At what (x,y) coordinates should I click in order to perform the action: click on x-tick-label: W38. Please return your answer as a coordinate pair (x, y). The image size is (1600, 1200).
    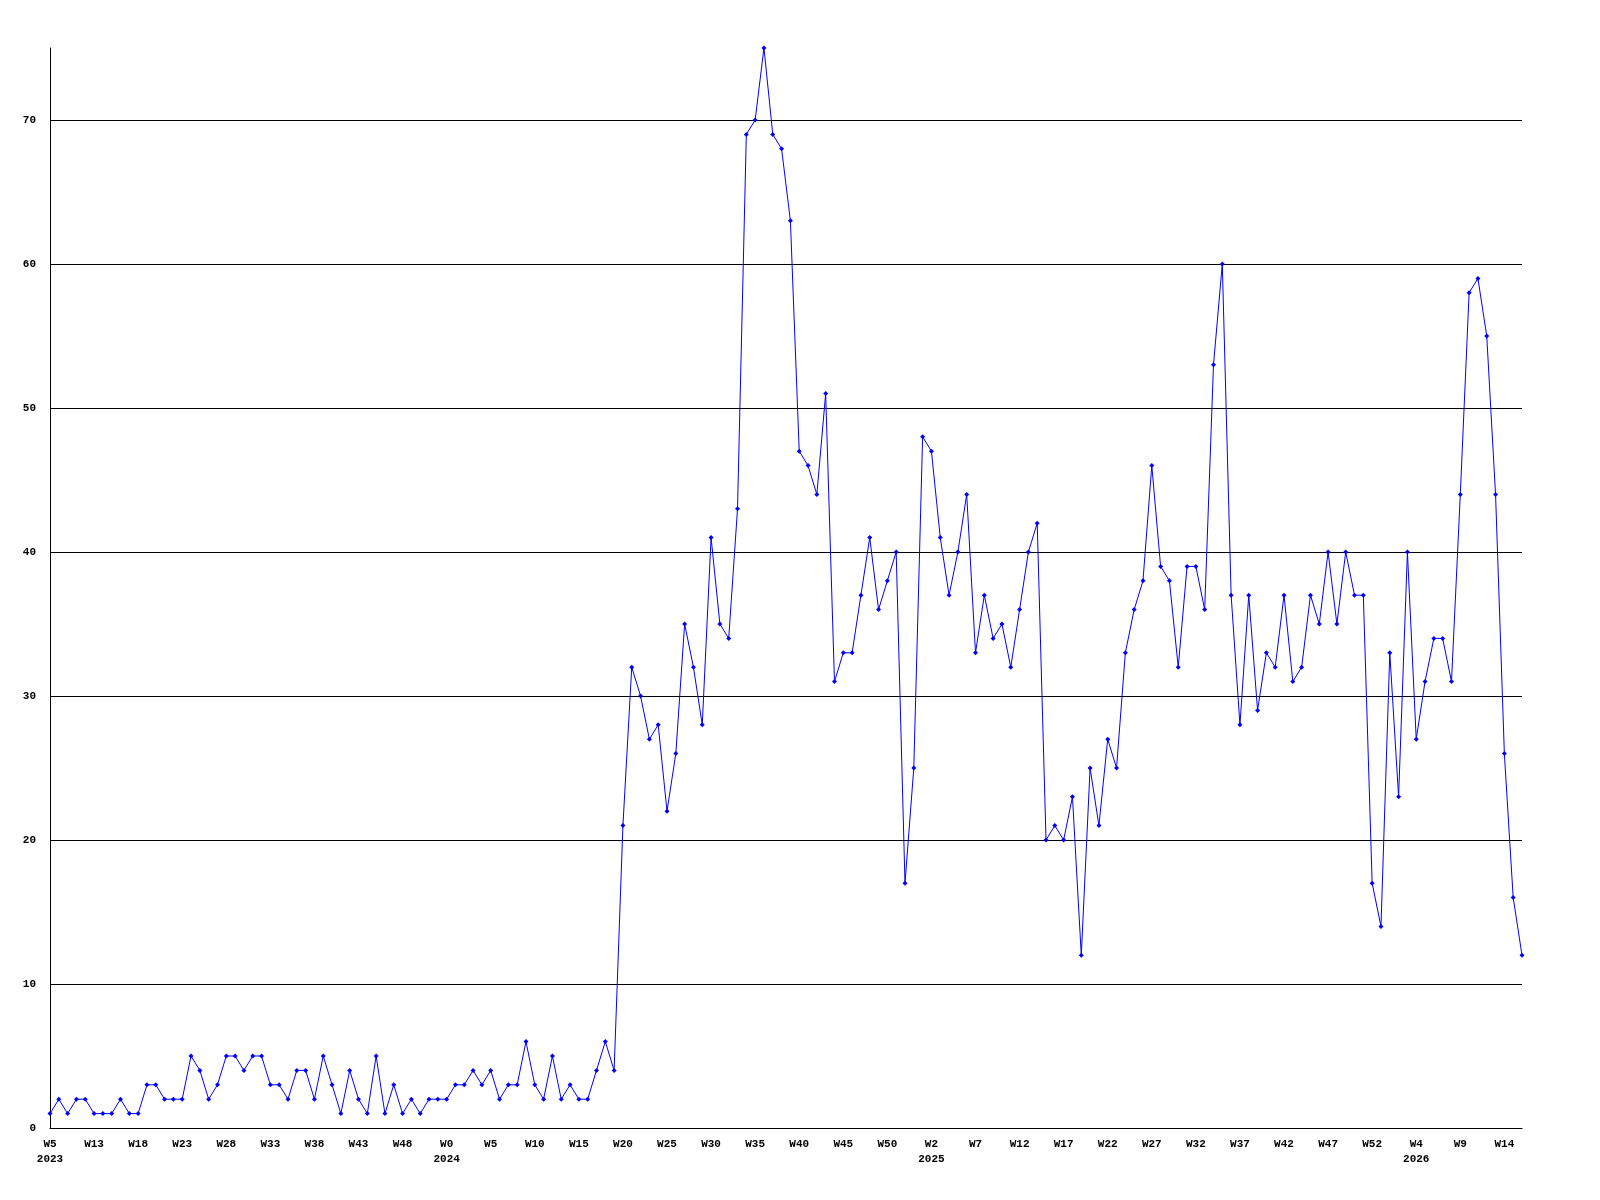
    Looking at the image, I should click on (314, 1143).